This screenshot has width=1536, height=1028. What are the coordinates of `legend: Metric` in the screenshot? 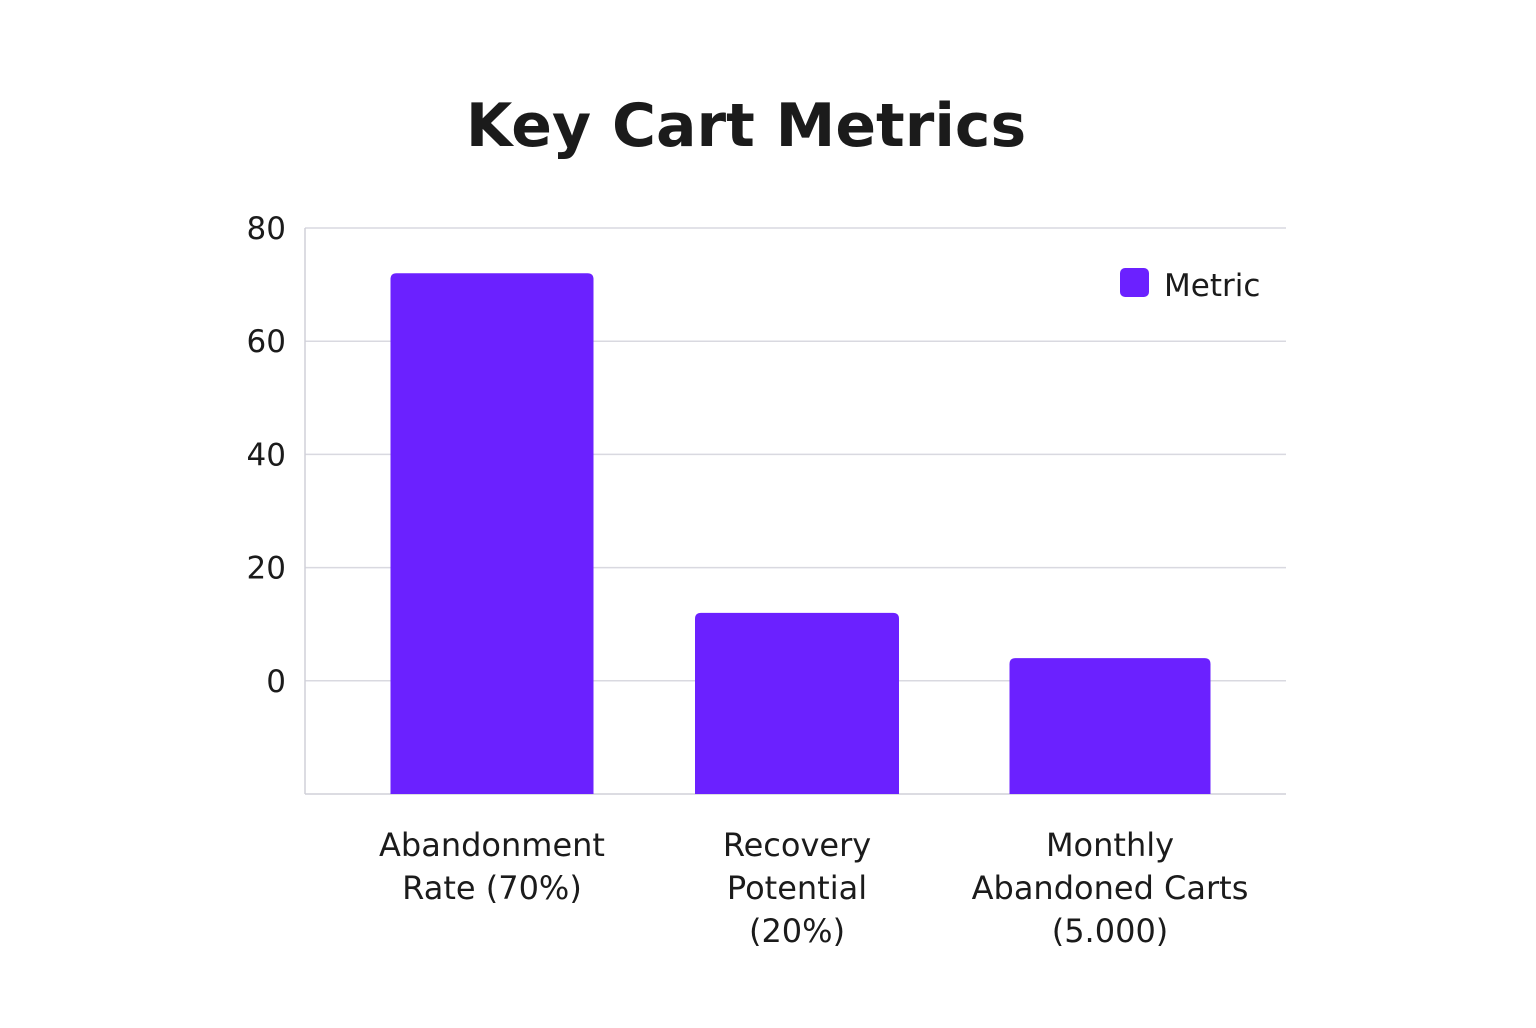 It's located at (1190, 286).